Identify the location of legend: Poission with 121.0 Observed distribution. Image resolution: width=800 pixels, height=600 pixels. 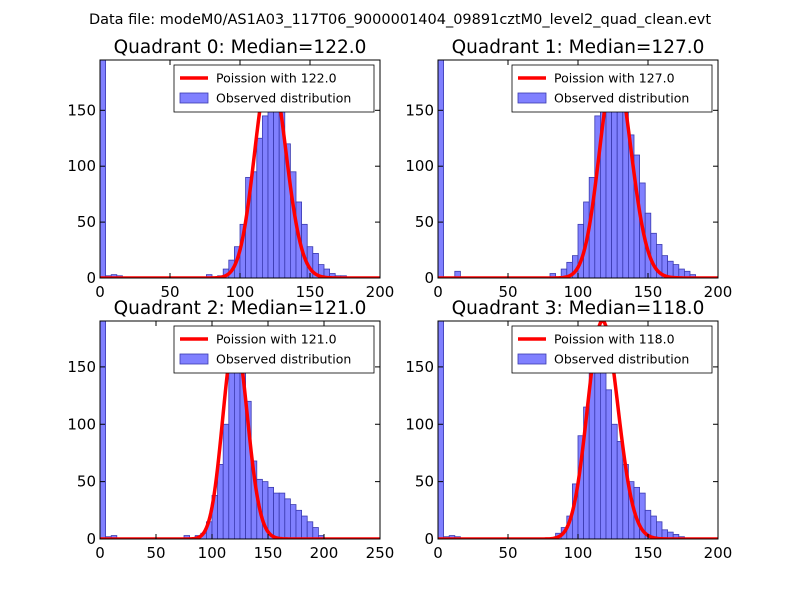
(274, 349).